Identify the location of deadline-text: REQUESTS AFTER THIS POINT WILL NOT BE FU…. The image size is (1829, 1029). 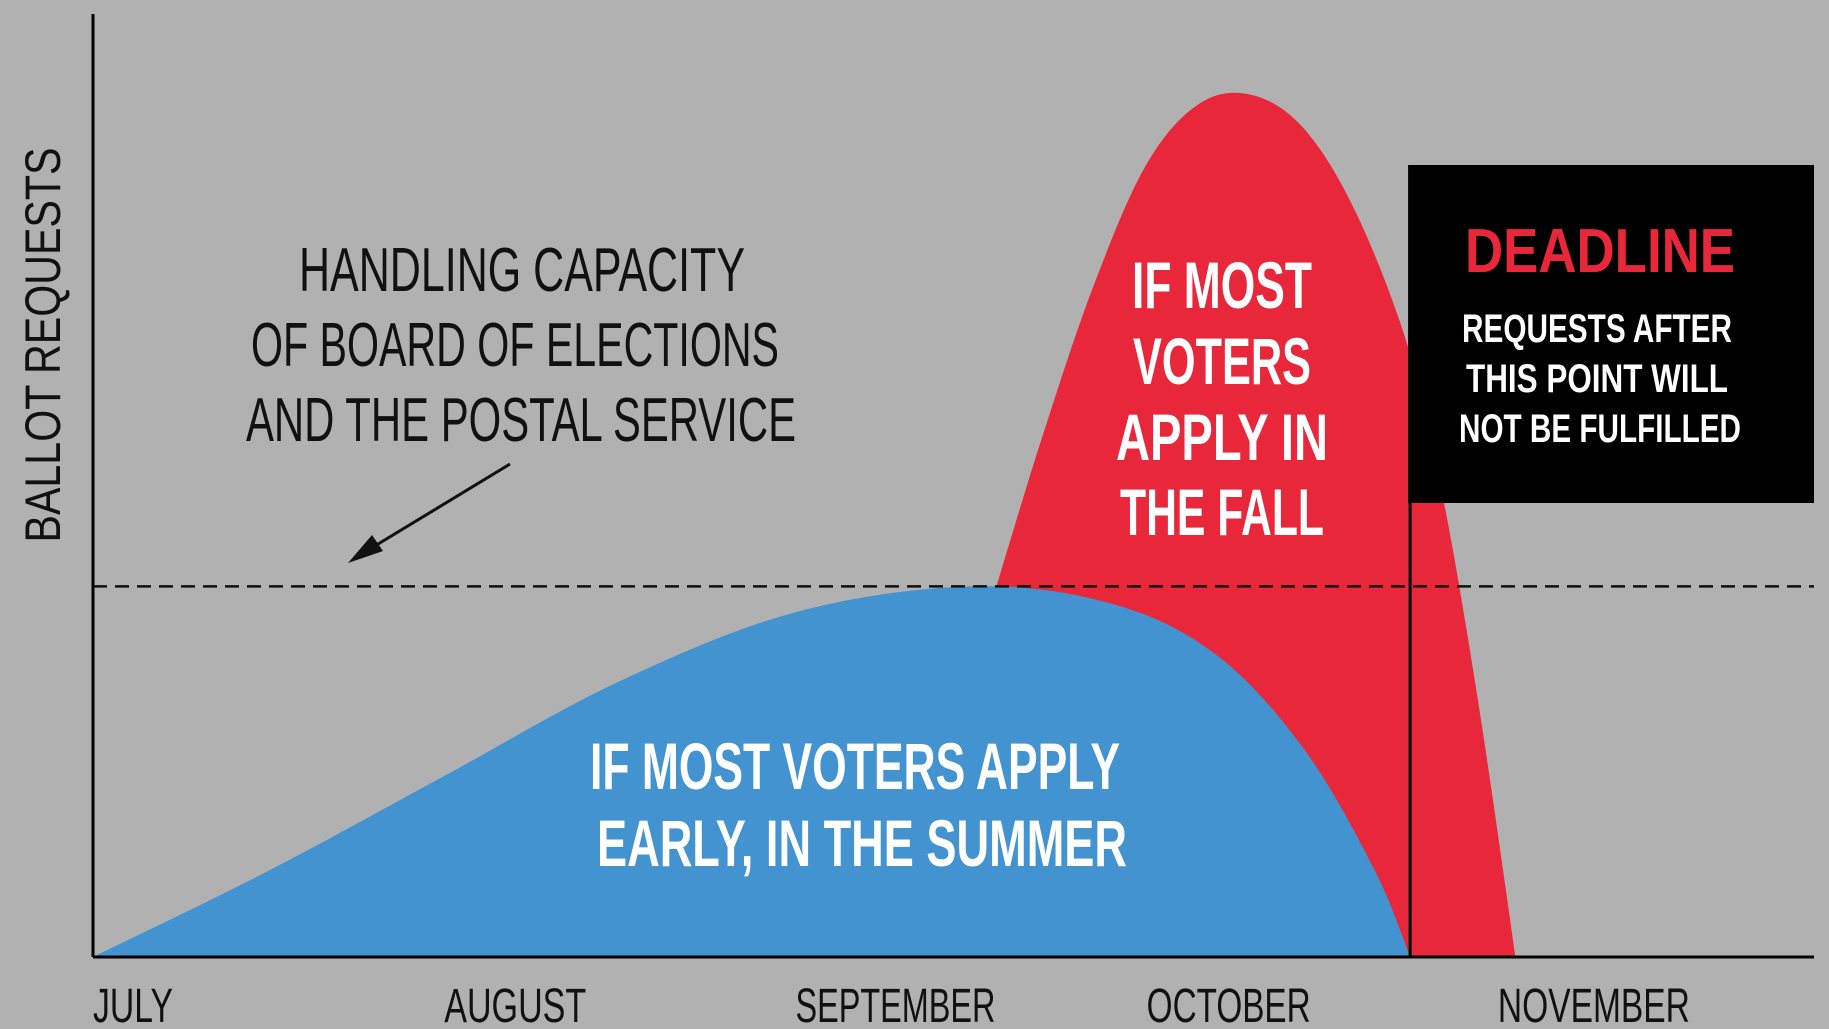
(1600, 379).